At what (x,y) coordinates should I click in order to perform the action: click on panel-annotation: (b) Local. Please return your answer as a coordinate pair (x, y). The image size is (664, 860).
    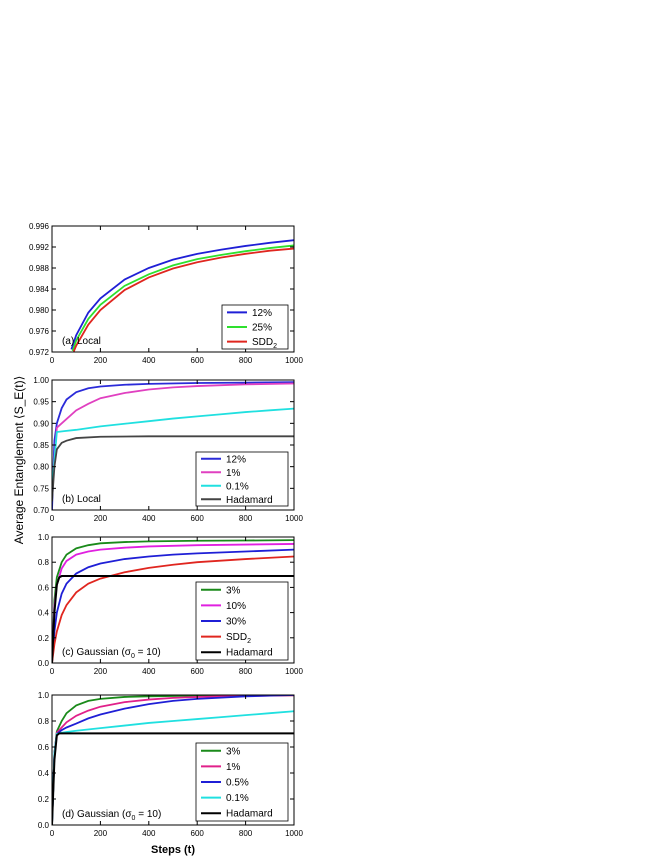
    Looking at the image, I should click on (81, 499).